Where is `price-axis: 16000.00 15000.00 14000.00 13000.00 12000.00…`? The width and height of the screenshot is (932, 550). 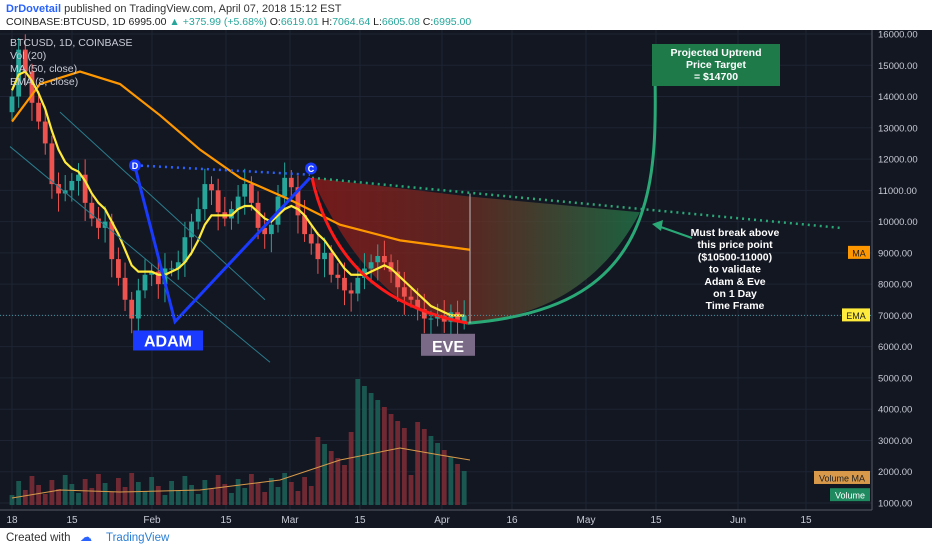
price-axis: 16000.00 15000.00 14000.00 13000.00 12000.00… is located at coordinates (901, 279).